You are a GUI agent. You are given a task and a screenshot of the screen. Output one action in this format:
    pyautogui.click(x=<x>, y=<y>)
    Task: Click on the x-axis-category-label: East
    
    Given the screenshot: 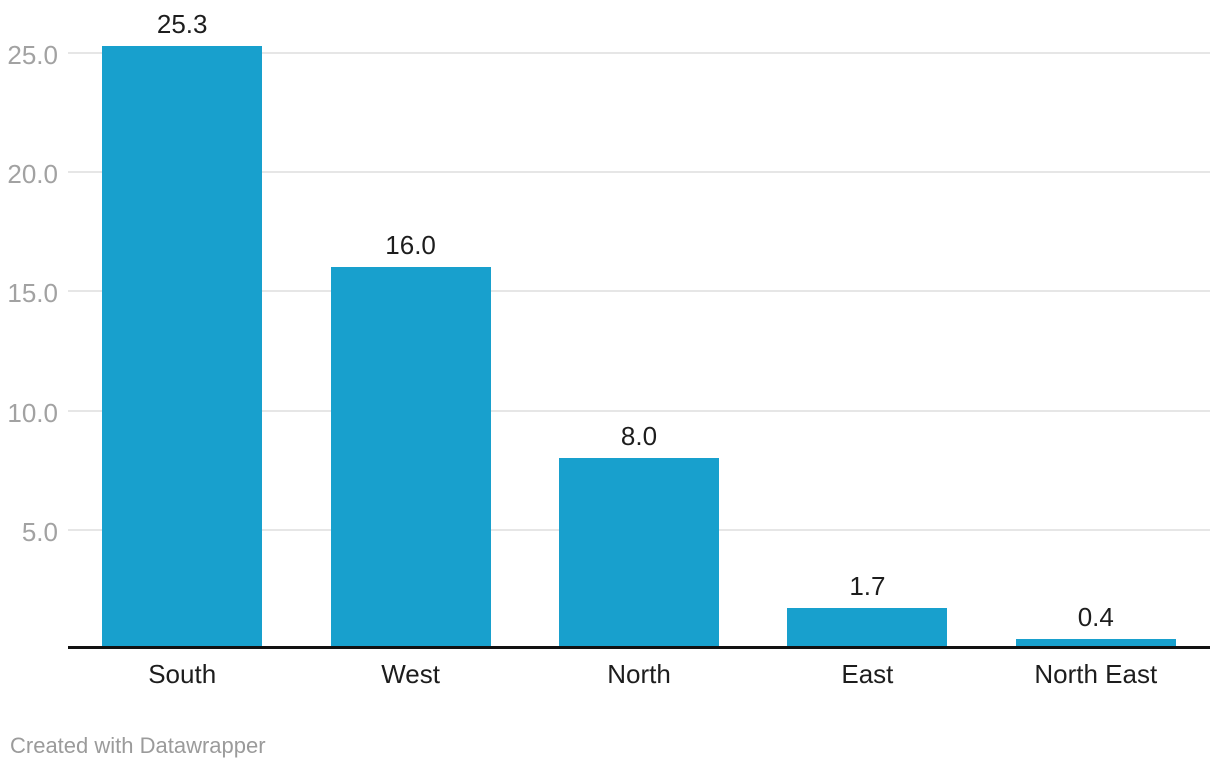 What is the action you would take?
    pyautogui.click(x=867, y=674)
    